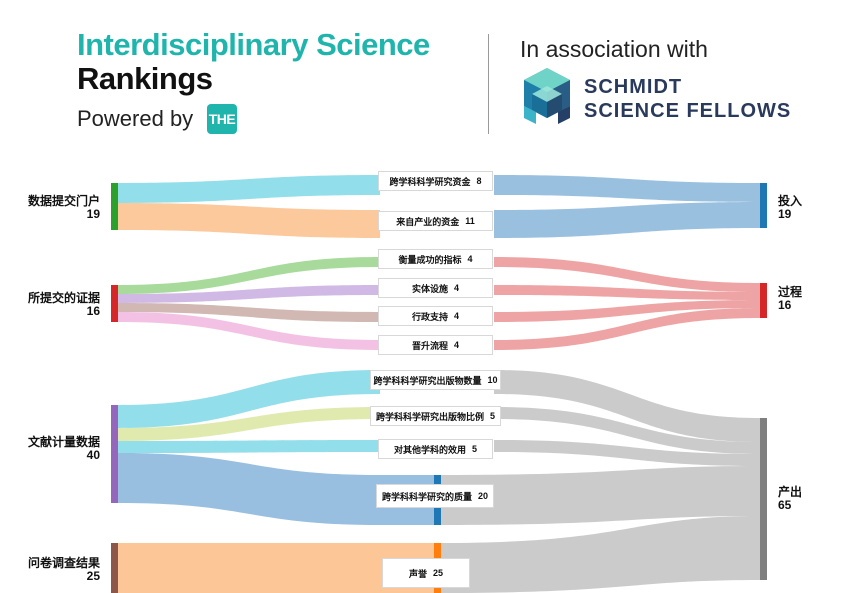 The width and height of the screenshot is (845, 593). Describe the element at coordinates (763, 300) in the screenshot. I see `node-process` at that location.